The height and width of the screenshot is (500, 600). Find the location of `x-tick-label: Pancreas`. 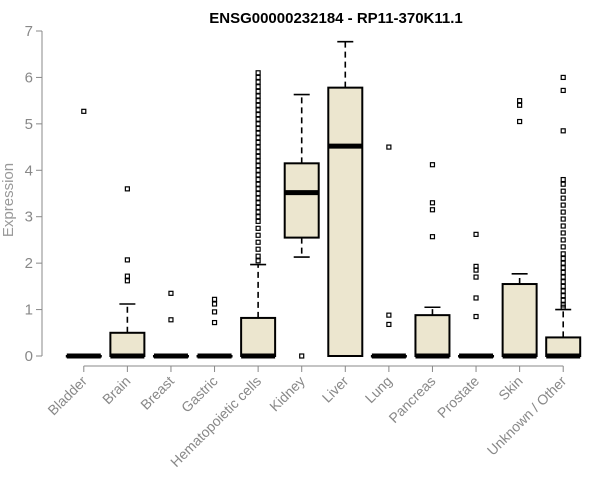

x-tick-label: Pancreas is located at coordinates (411, 399).